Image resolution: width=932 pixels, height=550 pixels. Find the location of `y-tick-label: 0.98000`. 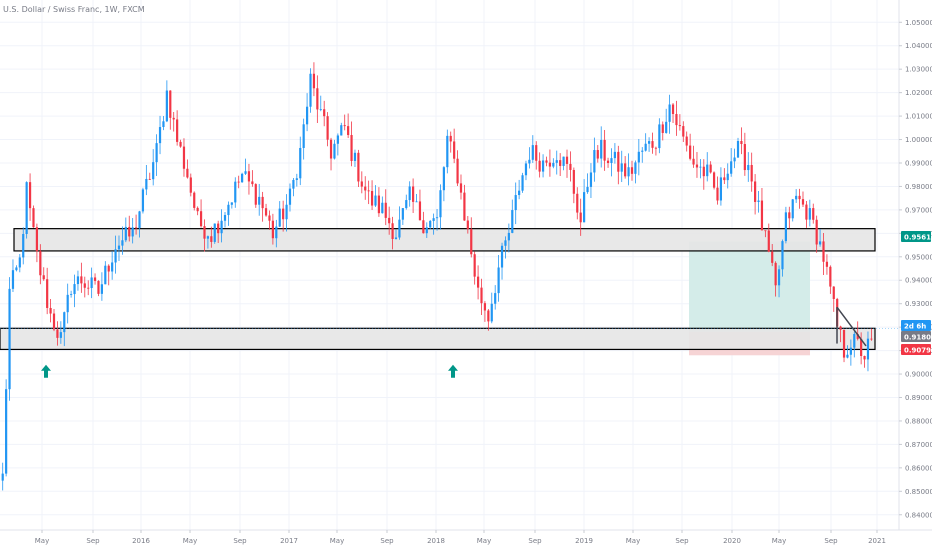

y-tick-label: 0.98000 is located at coordinates (918, 187).